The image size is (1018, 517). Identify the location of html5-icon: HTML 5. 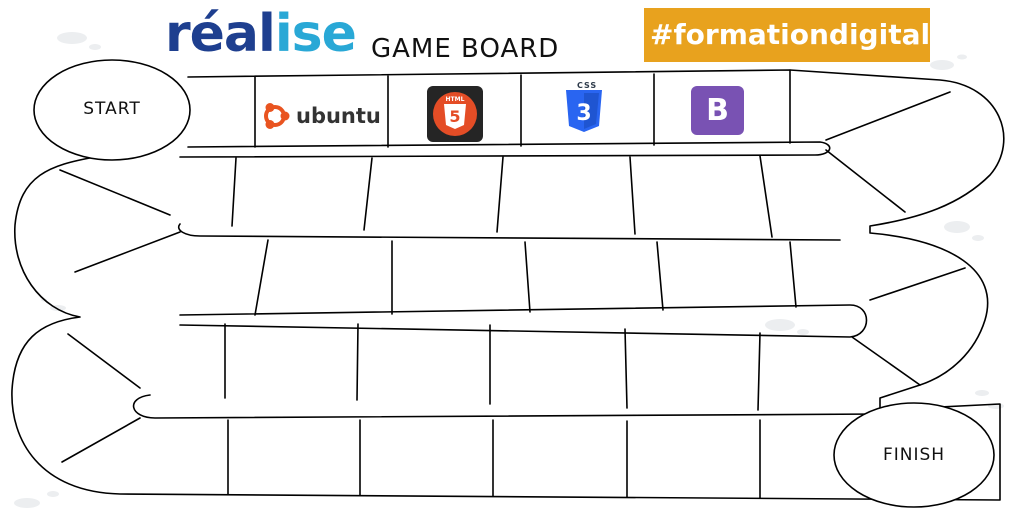
(455, 114).